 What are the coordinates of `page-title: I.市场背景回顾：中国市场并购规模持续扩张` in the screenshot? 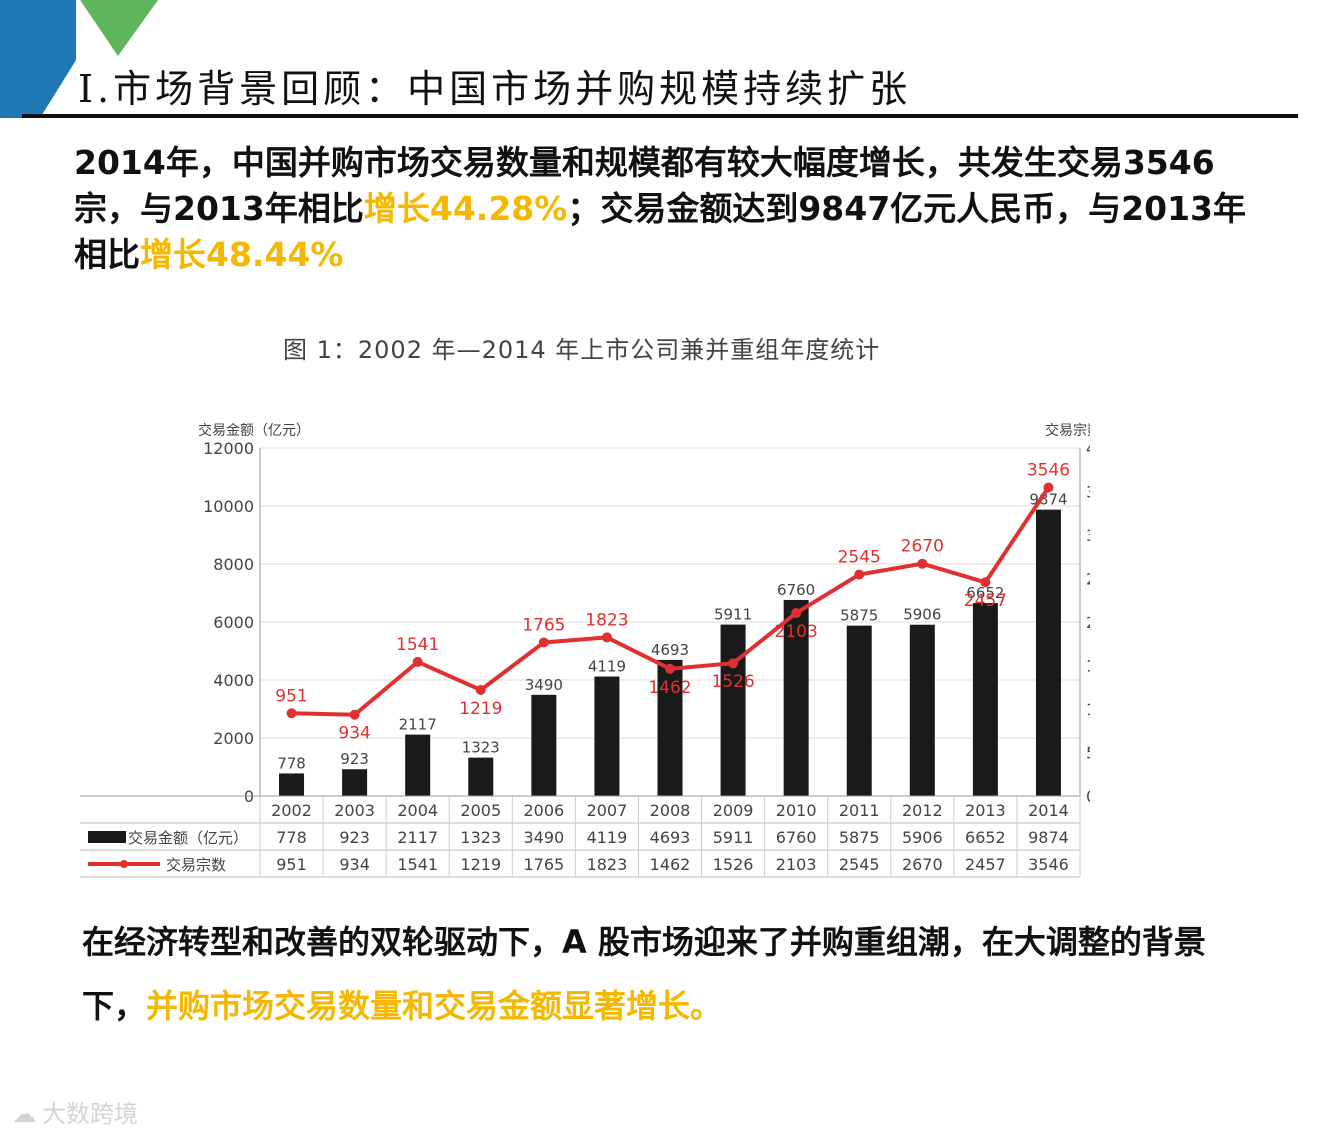 It's located at (495, 89).